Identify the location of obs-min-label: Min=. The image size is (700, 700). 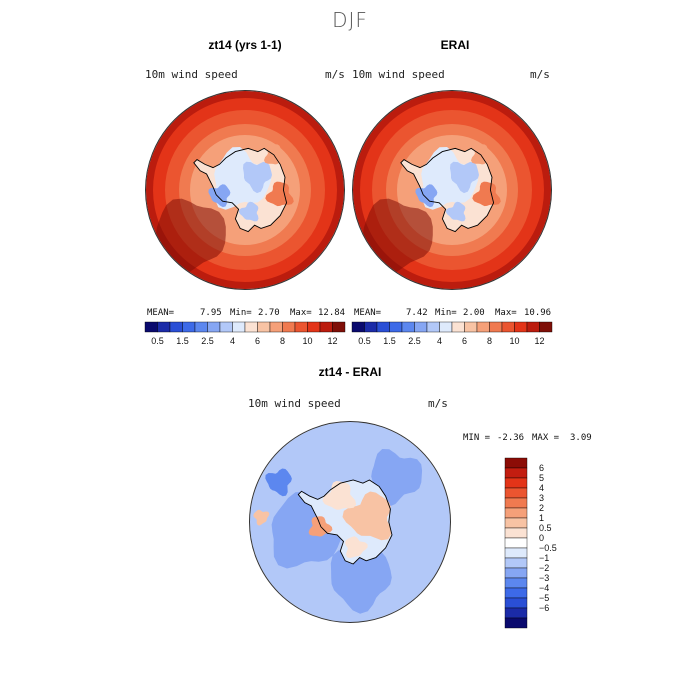
(446, 313).